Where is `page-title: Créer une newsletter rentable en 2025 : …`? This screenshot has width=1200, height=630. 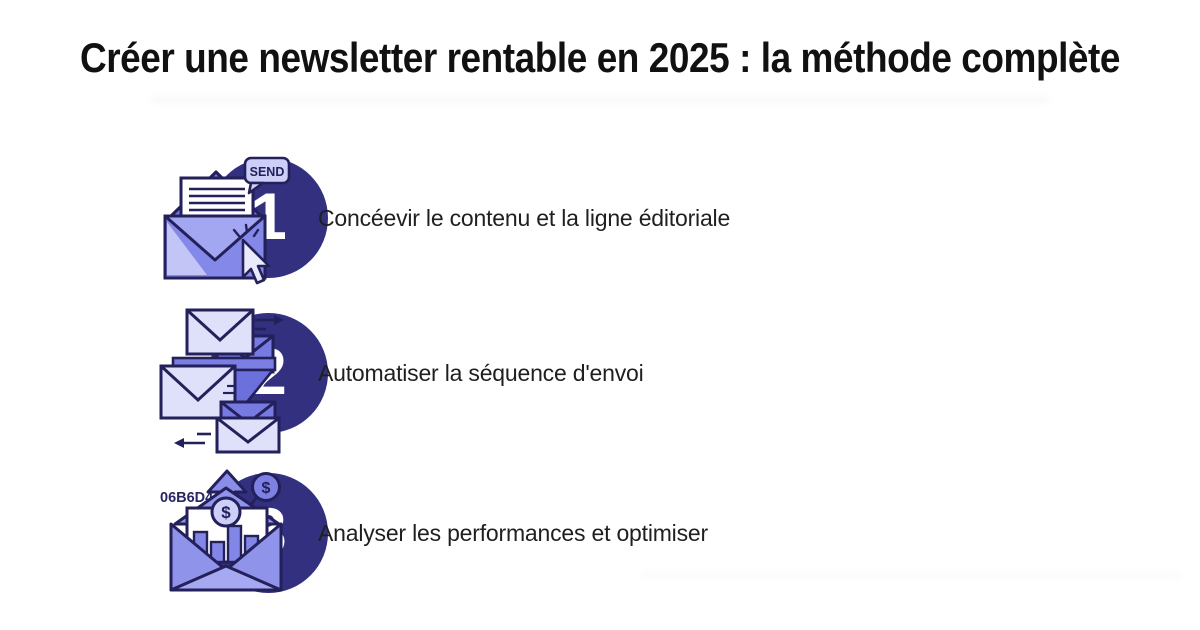
page-title: Créer une newsletter rentable en 2025 : … is located at coordinates (600, 57).